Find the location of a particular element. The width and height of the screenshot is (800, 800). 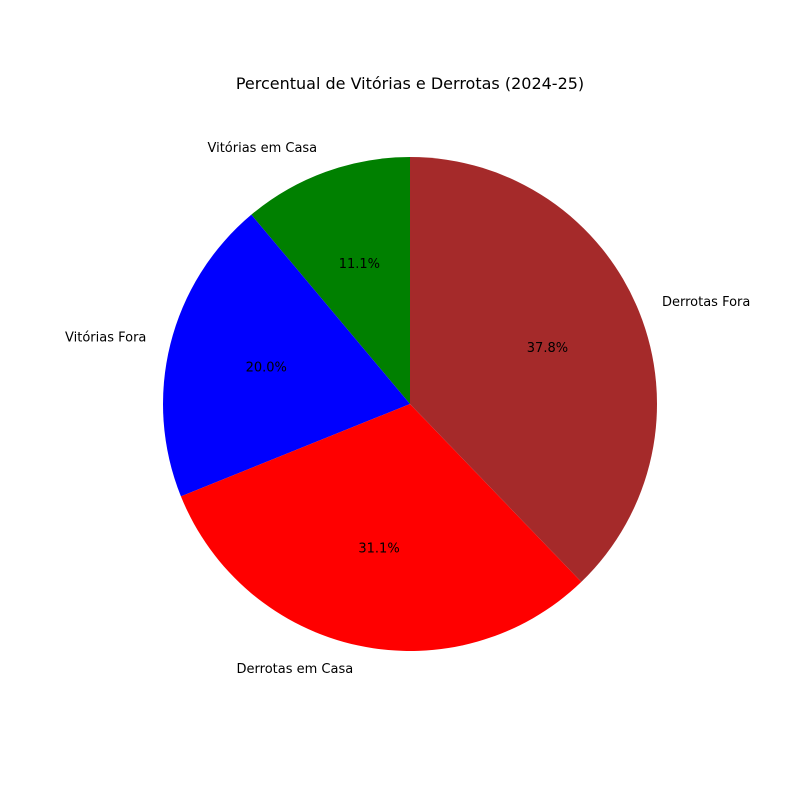

pct-label-derrotas-em-casa: 31.1% is located at coordinates (378, 548).